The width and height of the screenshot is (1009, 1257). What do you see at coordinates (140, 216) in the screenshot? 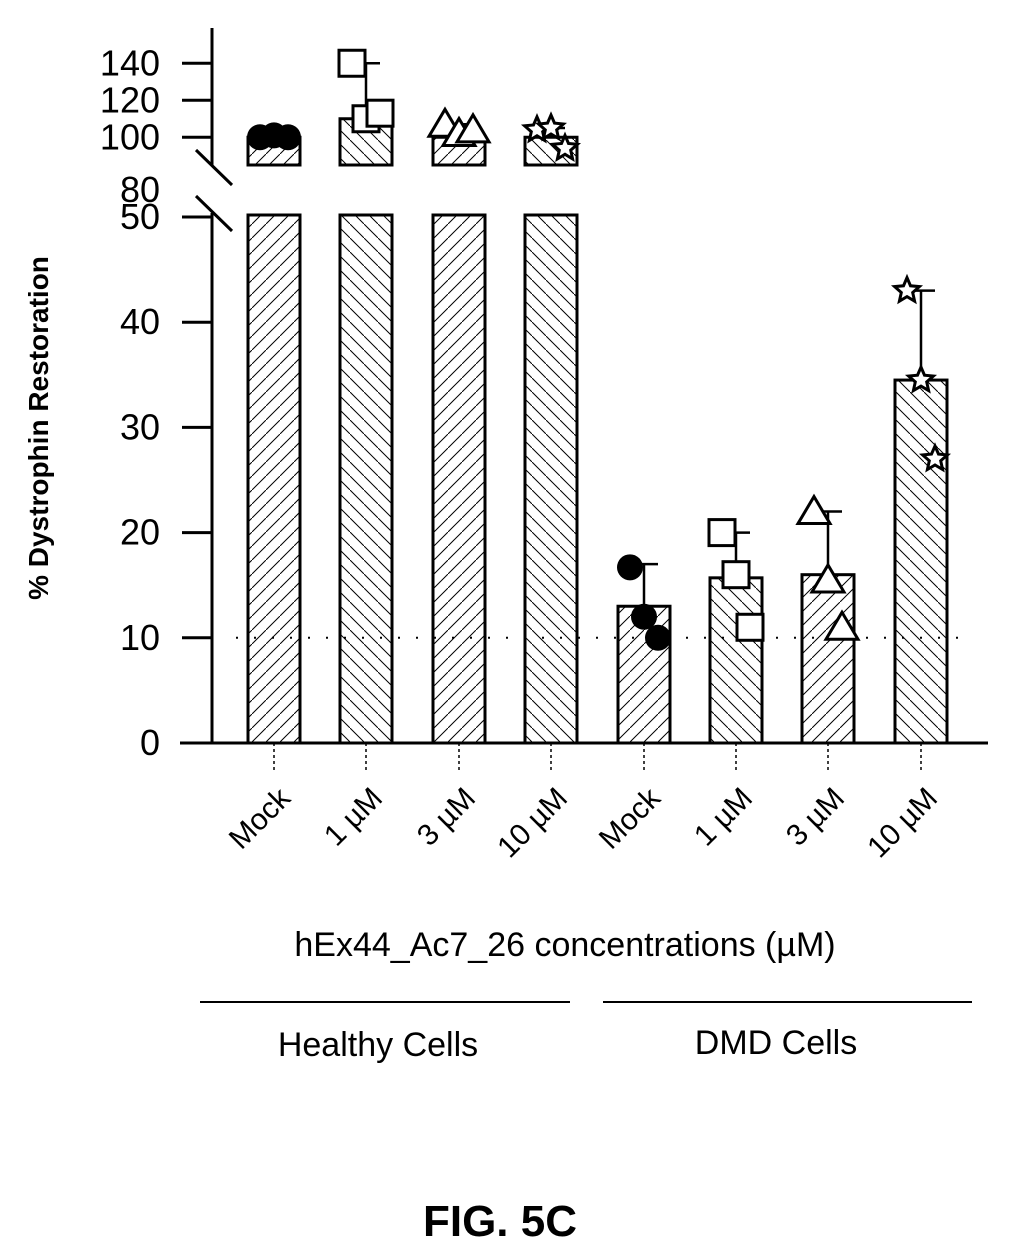
I see `y-tick-label: 50` at bounding box center [140, 216].